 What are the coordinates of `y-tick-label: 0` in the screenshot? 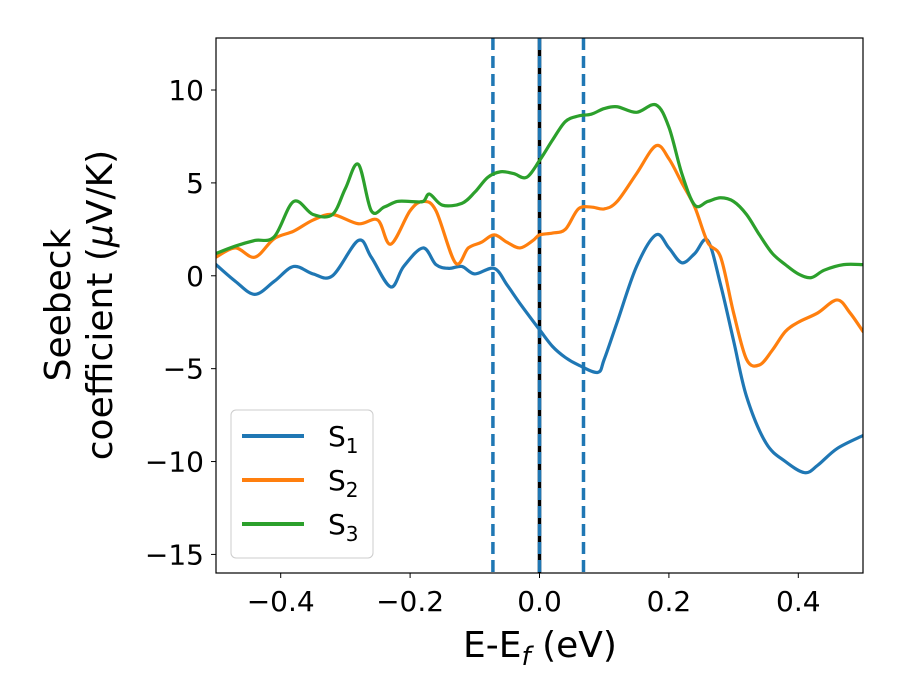 It's located at (195, 276).